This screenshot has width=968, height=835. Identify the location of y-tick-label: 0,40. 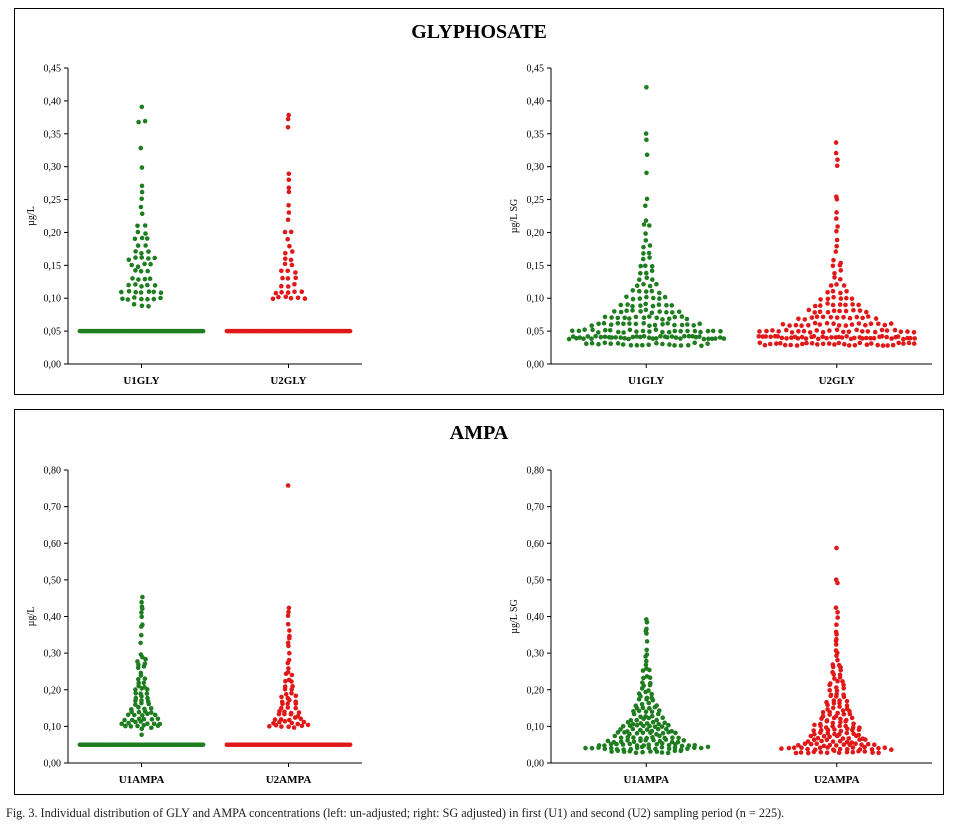
(53, 617).